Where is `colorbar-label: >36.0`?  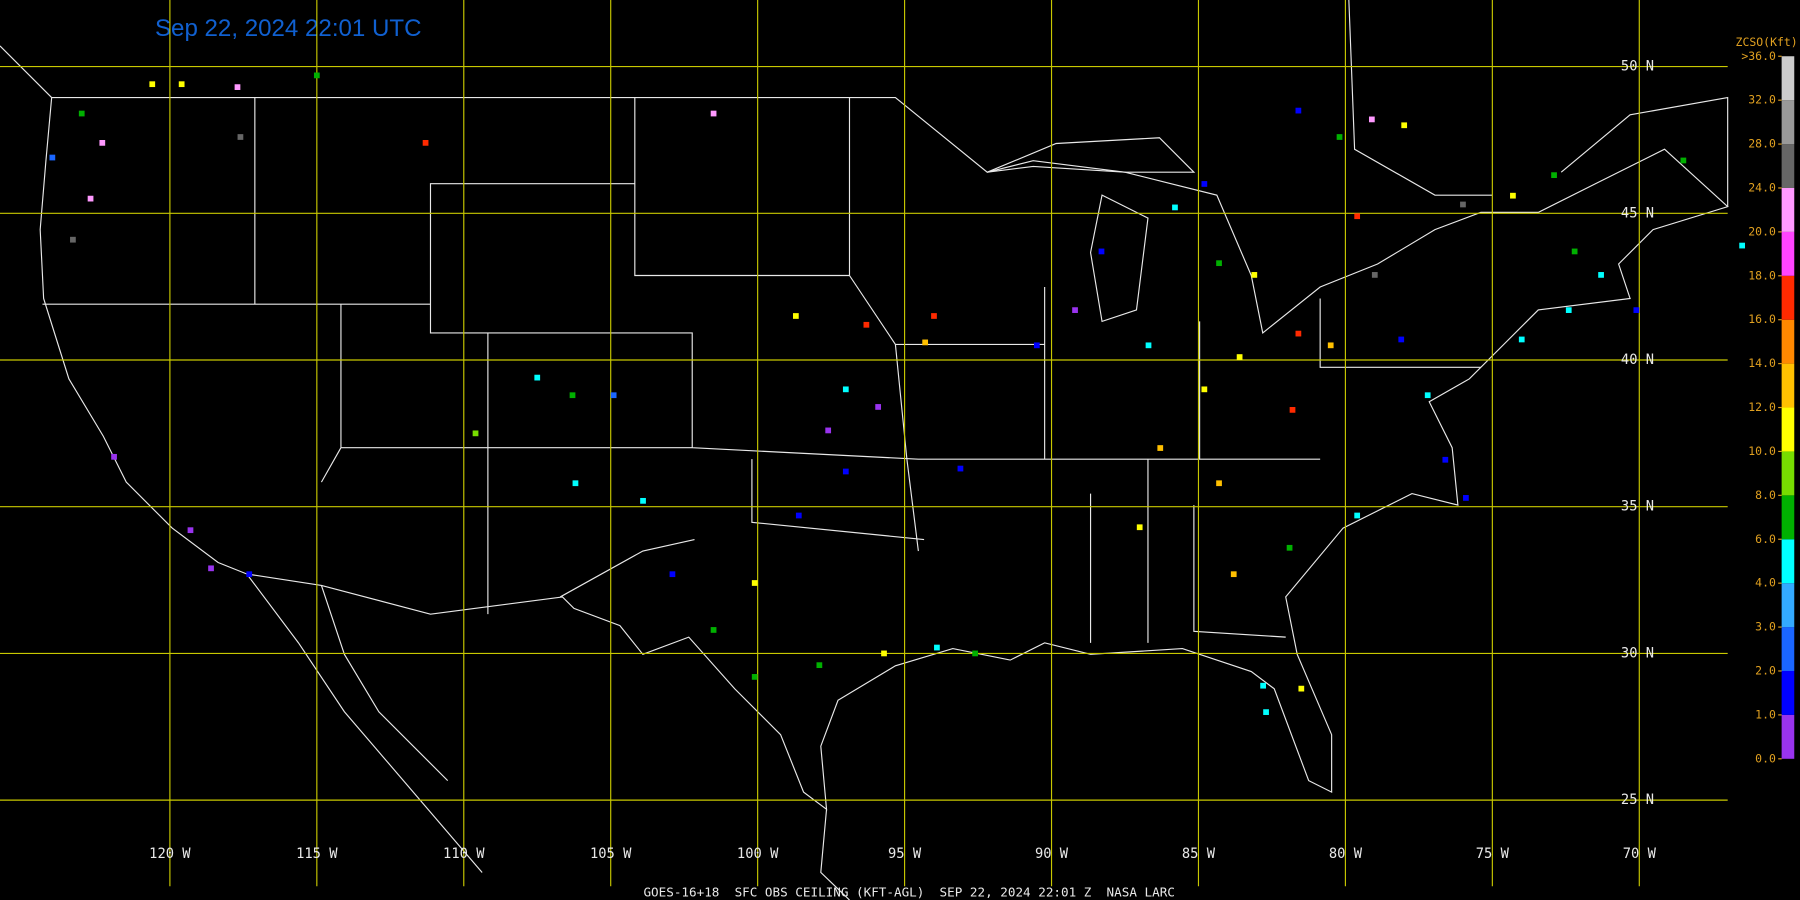 colorbar-label: >36.0 is located at coordinates (1758, 56).